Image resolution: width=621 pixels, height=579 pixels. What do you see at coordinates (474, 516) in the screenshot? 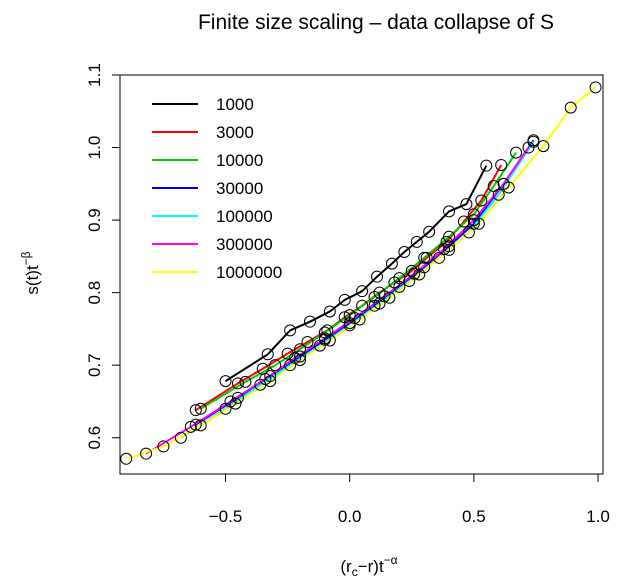
I see `x-tick-label: 0.5` at bounding box center [474, 516].